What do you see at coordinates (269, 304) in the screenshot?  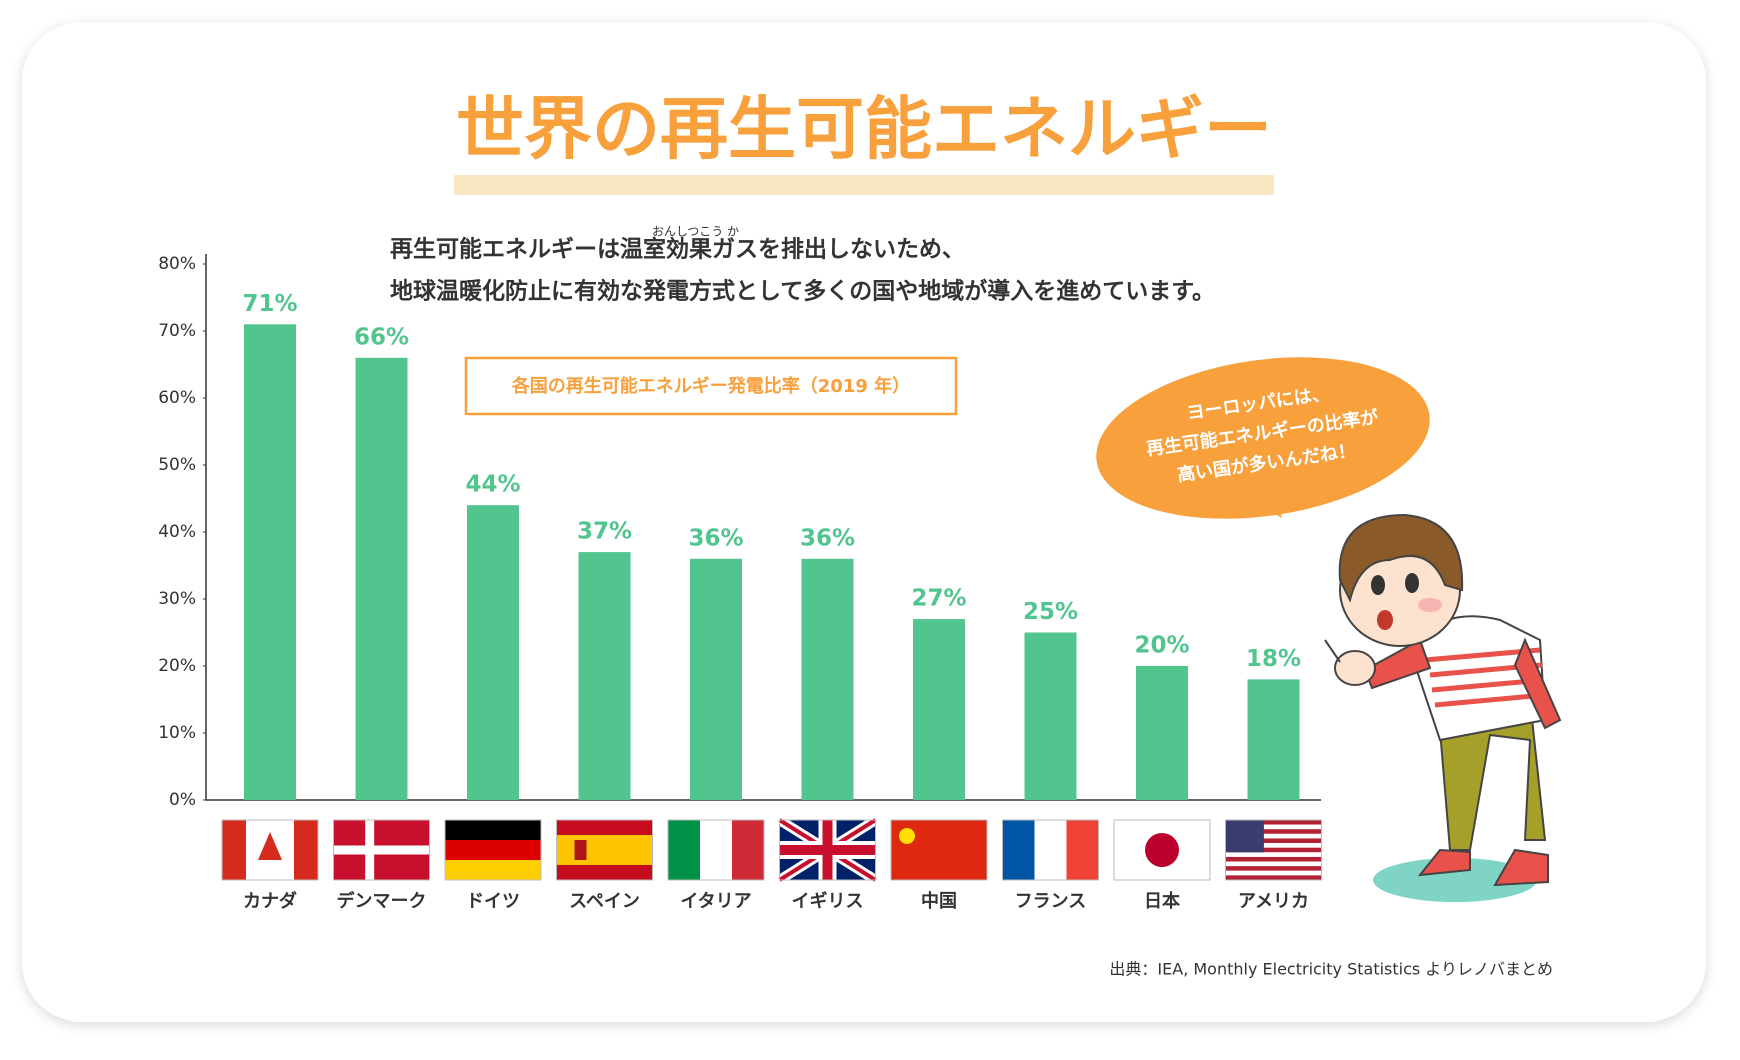 I see `value-label: 71%` at bounding box center [269, 304].